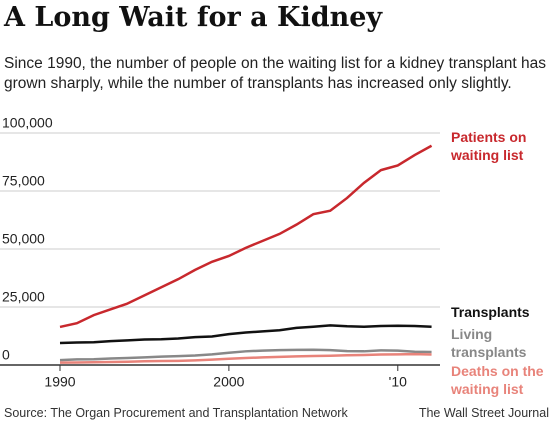 This screenshot has width=555, height=428. Describe the element at coordinates (6, 355) in the screenshot. I see `y-tick-label: 0` at that location.